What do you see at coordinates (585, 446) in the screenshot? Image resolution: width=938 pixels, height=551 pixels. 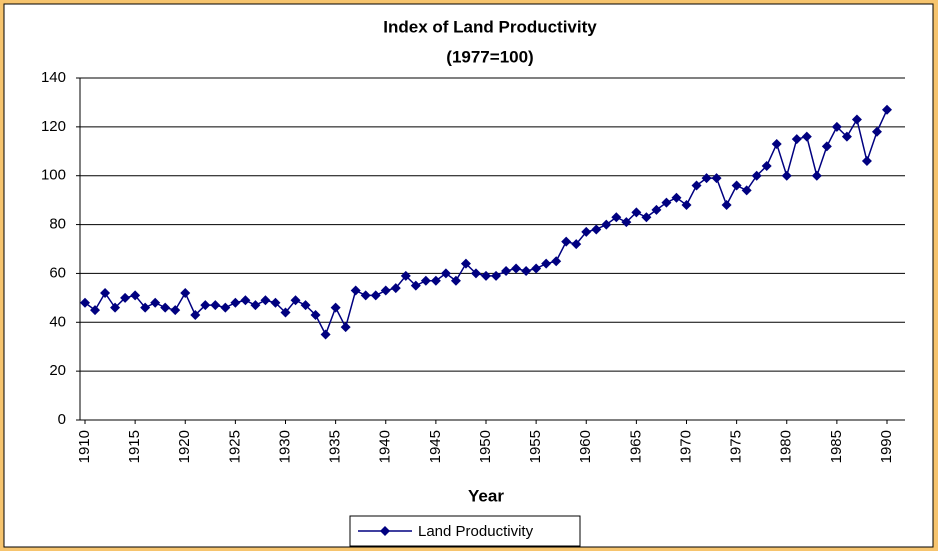 I see `x-tick-label: 1960` at bounding box center [585, 446].